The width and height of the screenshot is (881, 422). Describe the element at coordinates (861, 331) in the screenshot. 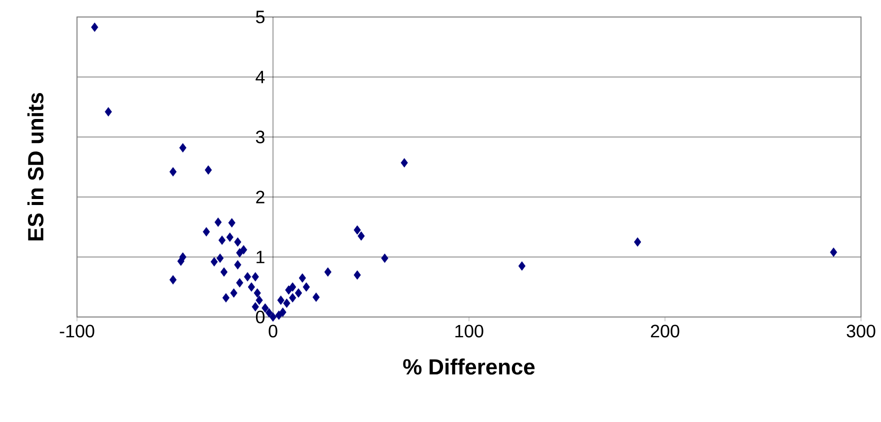

I see `x-tick-label: 300` at that location.